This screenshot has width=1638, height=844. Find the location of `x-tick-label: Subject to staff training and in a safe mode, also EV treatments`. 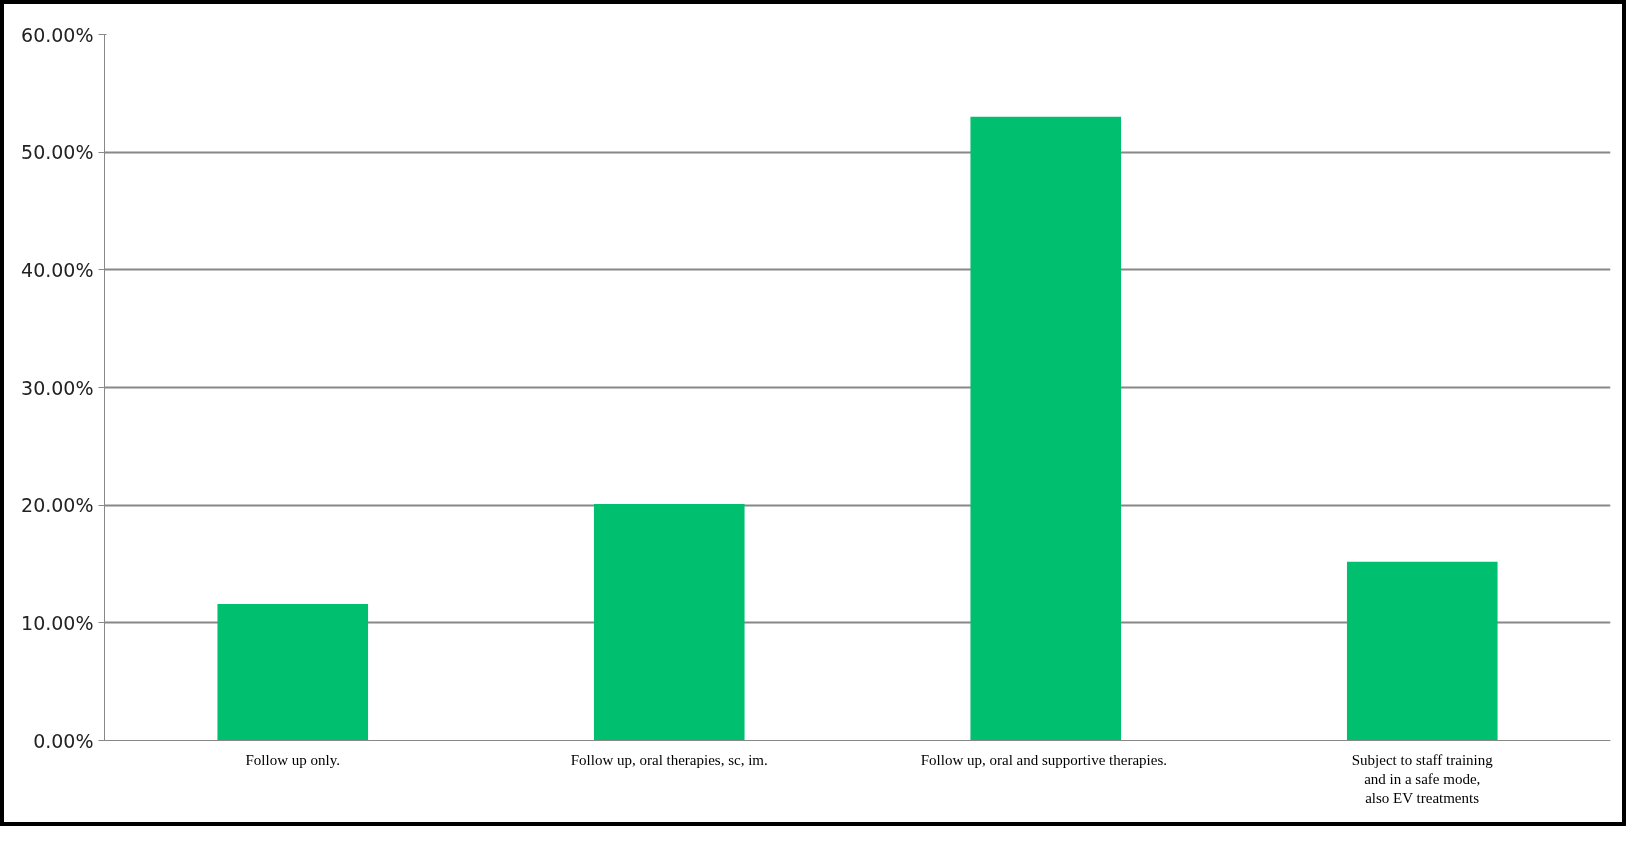

x-tick-label: Subject to staff training and in a safe mode, also EV treatments is located at coordinates (1422, 778).